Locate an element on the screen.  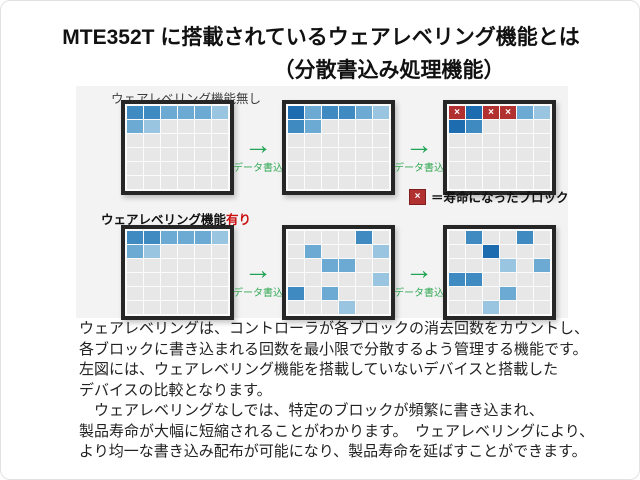
description-line: デバイスの比較となります。 is located at coordinates (175, 390).